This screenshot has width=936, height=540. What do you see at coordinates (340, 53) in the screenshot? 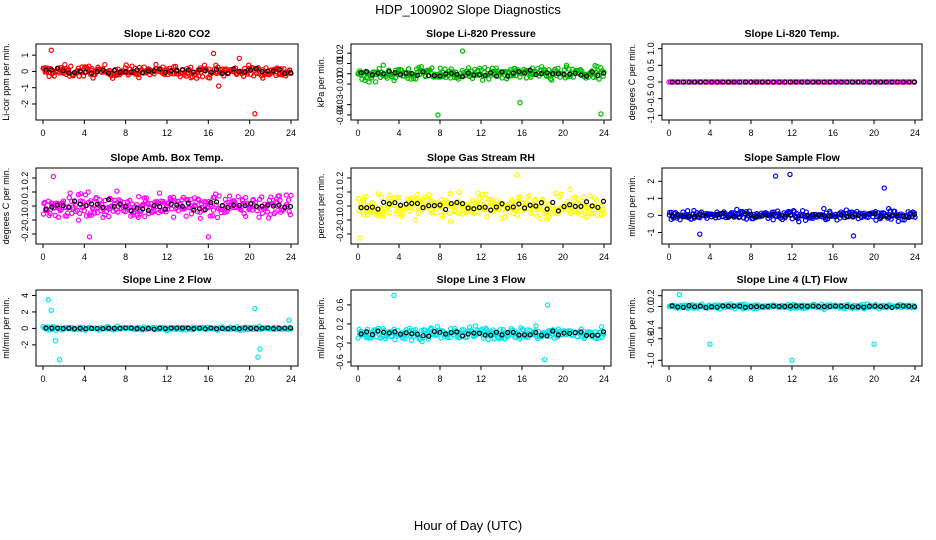
I see `y-tick-label: 0.02` at bounding box center [340, 53].